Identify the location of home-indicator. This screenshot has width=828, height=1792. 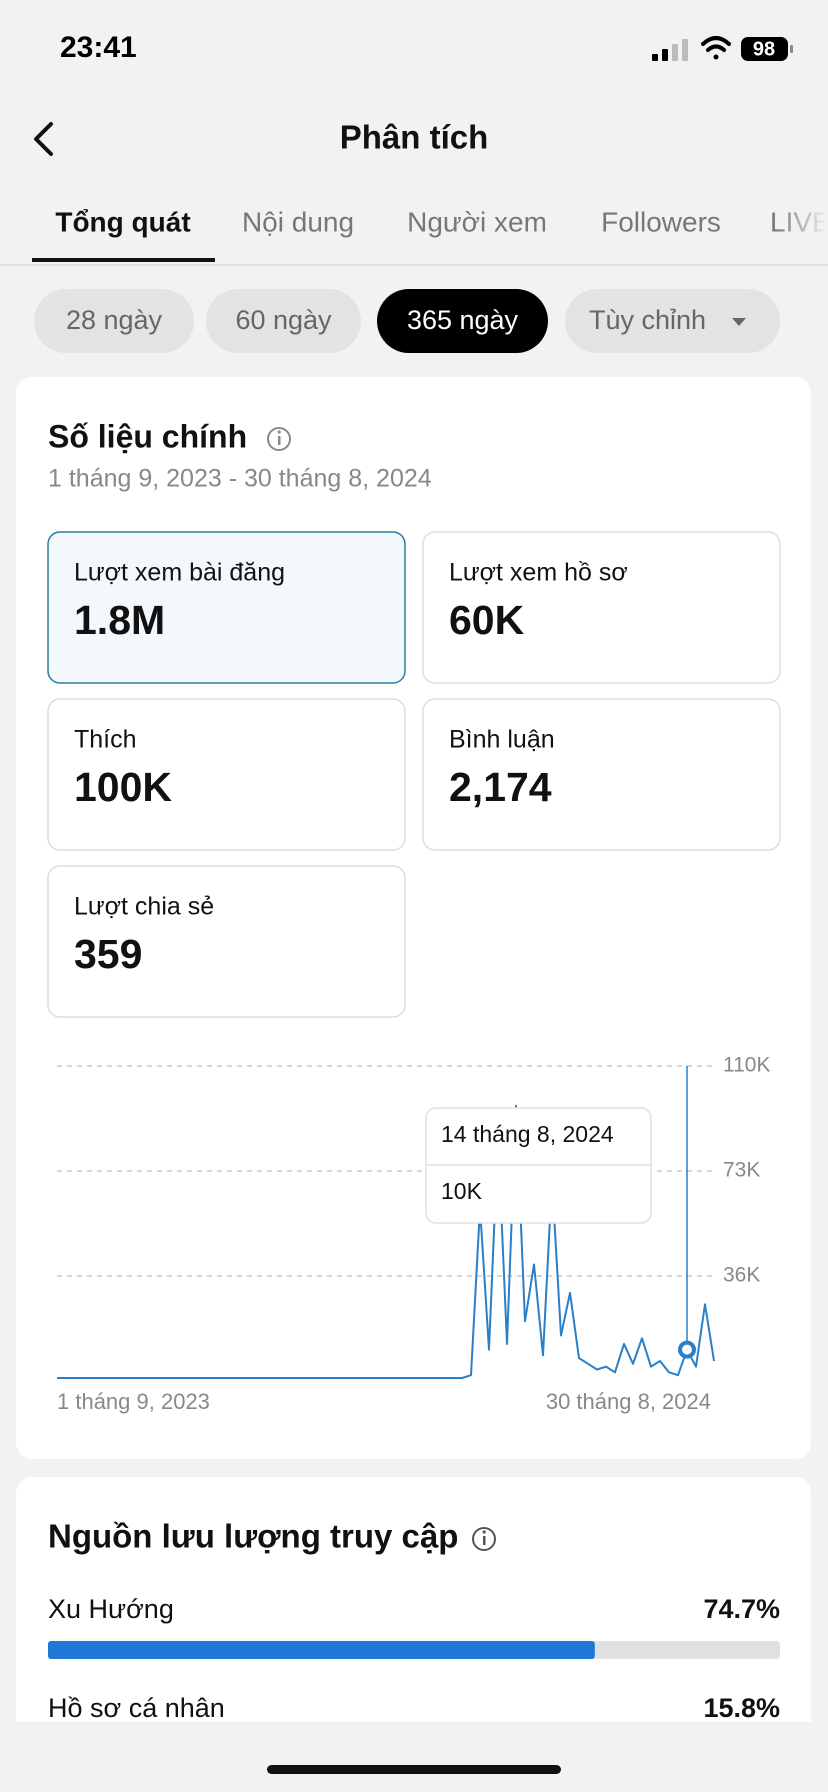
(414, 1769).